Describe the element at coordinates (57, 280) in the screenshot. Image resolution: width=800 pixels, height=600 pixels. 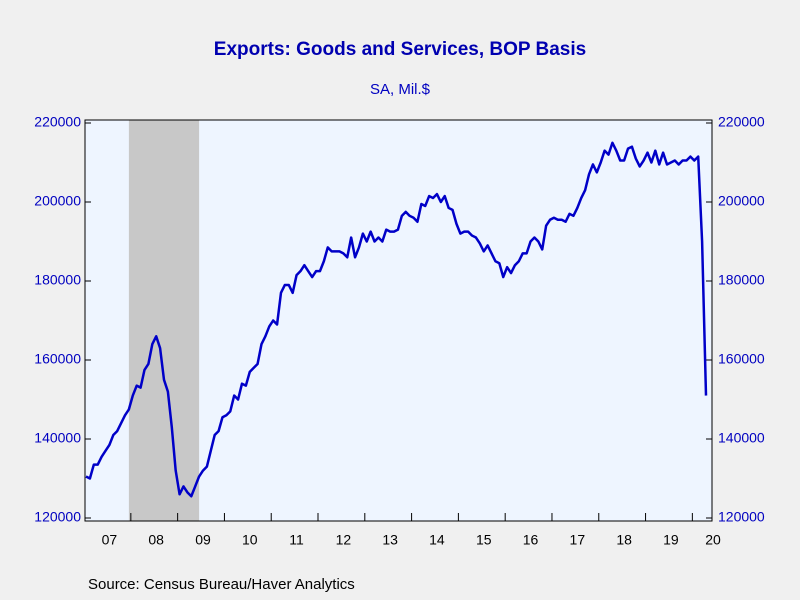
I see `y-tick-label: 180000` at that location.